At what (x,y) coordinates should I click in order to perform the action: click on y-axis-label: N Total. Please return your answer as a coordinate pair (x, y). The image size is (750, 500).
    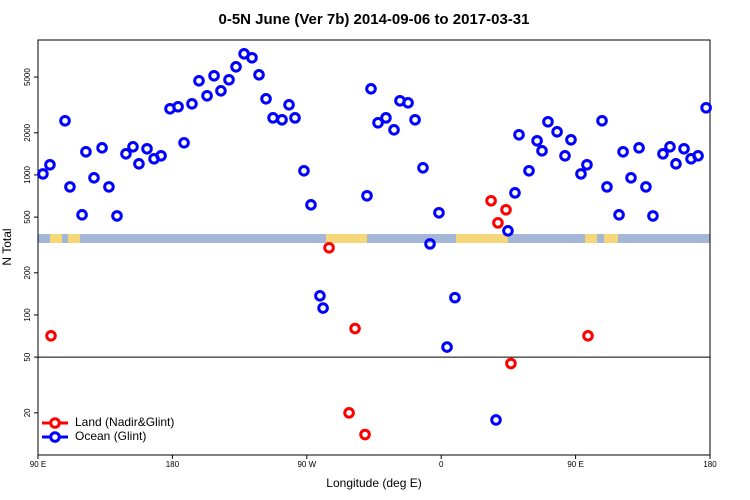
    Looking at the image, I should click on (7, 246).